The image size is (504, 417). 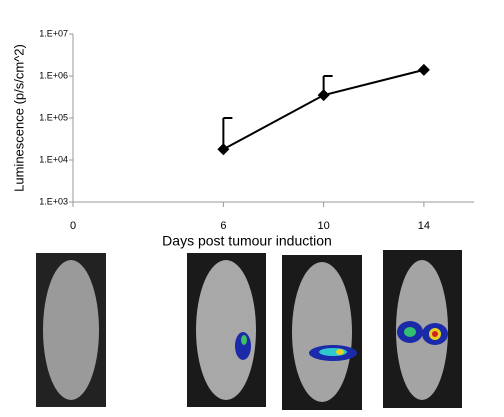 I want to click on y-tick-label: 1.E+06, so click(x=53, y=75).